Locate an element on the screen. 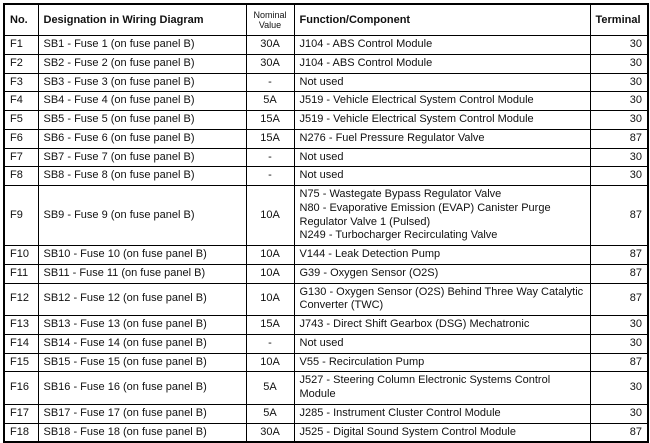 This screenshot has width=650, height=443. fuse-no-cell: F18 is located at coordinates (21, 432).